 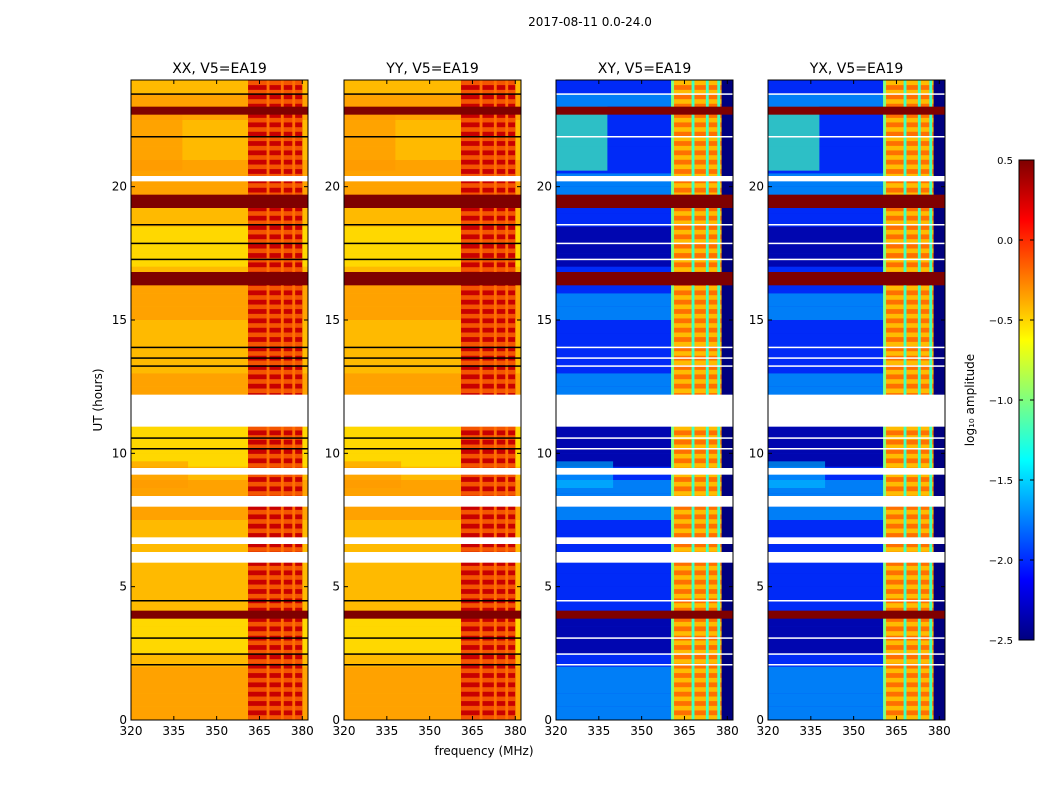 I want to click on colorbar-tick-label: −1.5, so click(x=1001, y=481).